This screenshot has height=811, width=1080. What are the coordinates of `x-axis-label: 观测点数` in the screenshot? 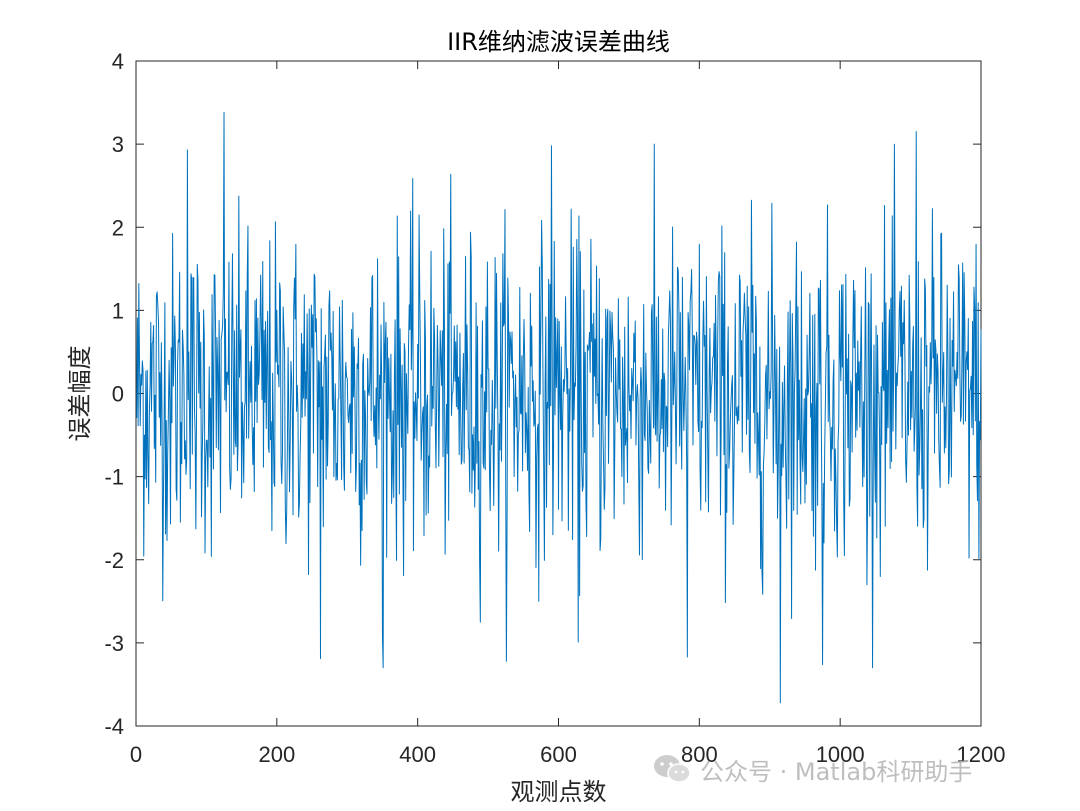 It's located at (559, 792).